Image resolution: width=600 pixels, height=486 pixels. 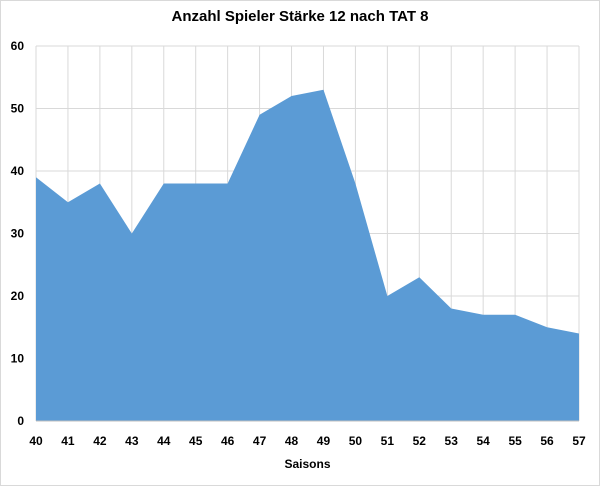 I want to click on x-tick-label: 41, so click(x=68, y=441).